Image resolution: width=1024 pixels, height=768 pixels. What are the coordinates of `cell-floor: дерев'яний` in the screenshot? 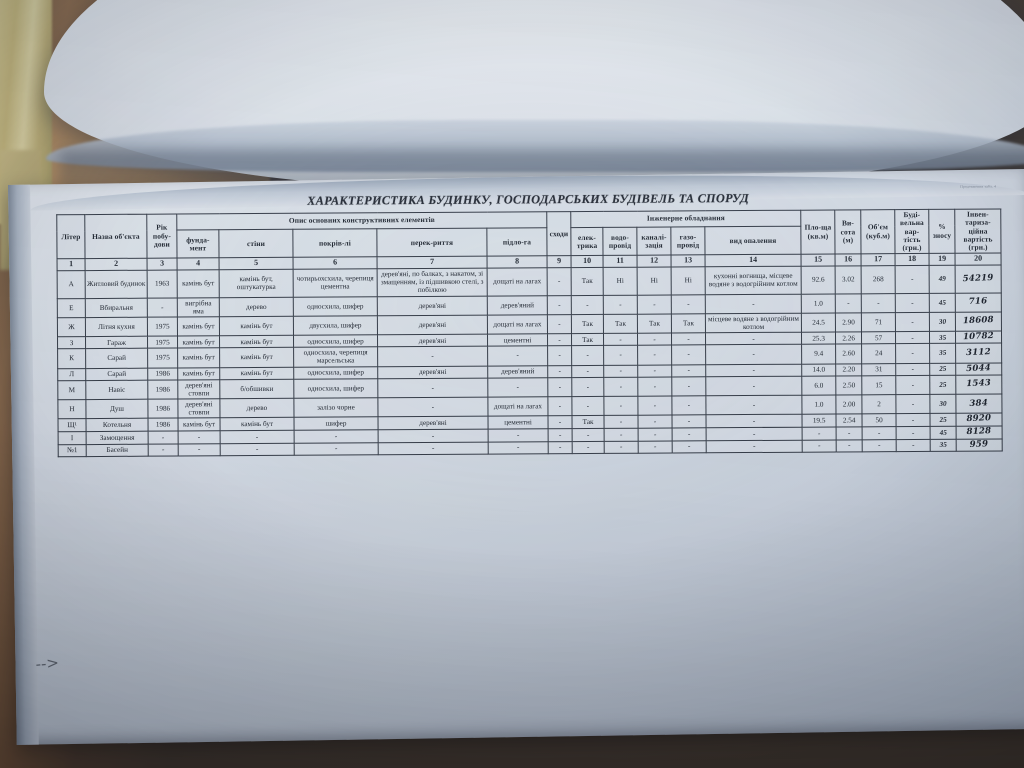 It's located at (517, 305).